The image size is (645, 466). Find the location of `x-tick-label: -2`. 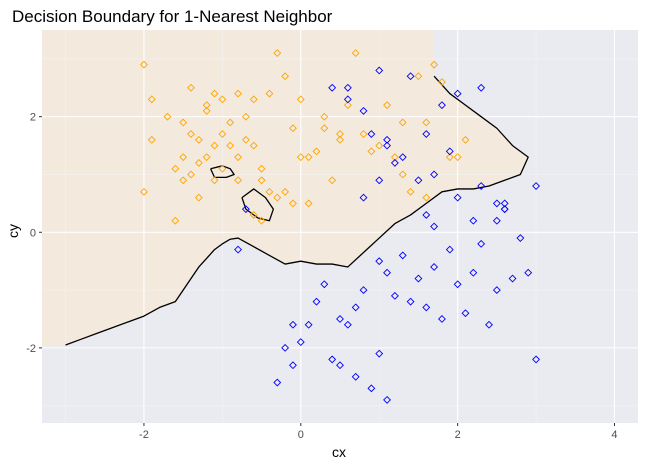

x-tick-label: -2 is located at coordinates (144, 435).